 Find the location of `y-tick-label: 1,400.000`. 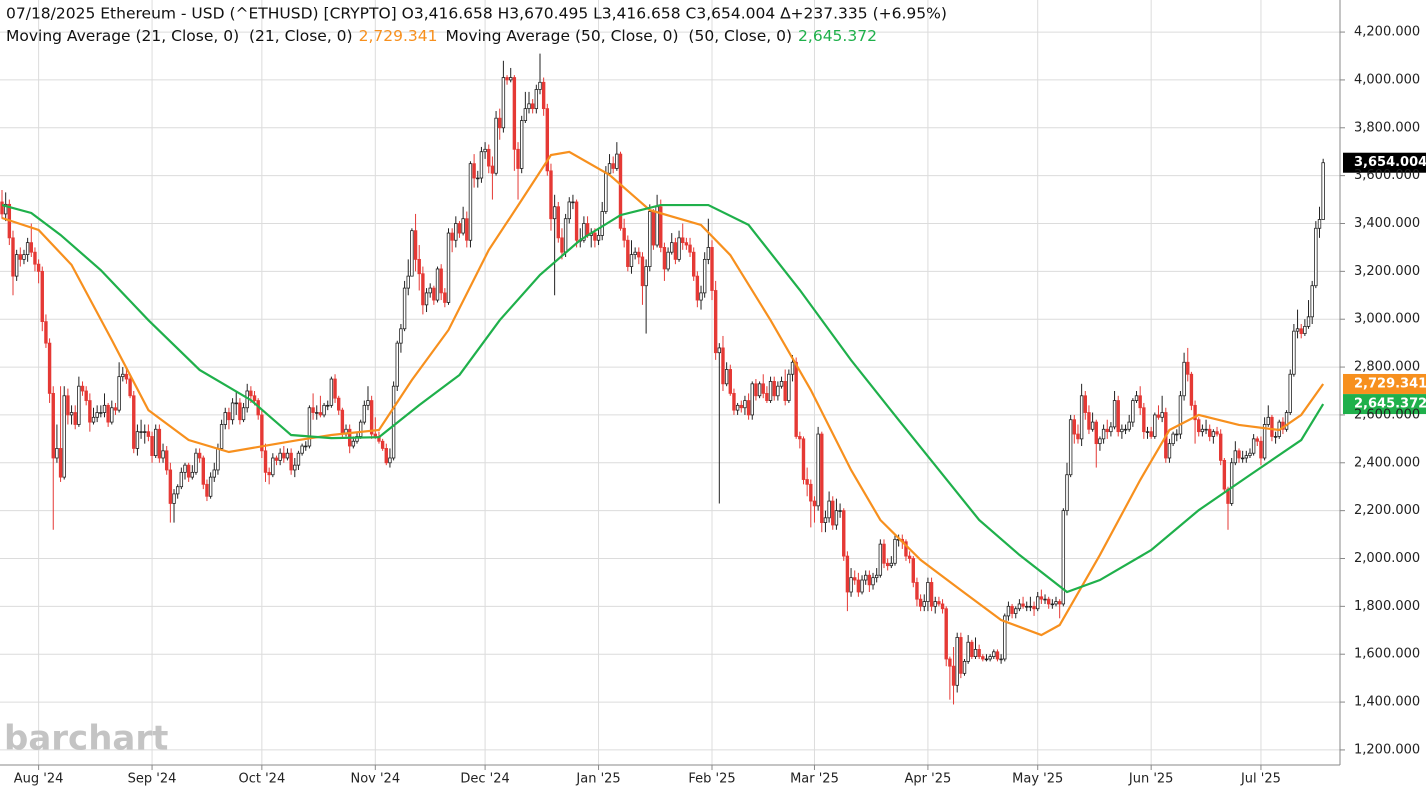

y-tick-label: 1,400.000 is located at coordinates (1387, 702).